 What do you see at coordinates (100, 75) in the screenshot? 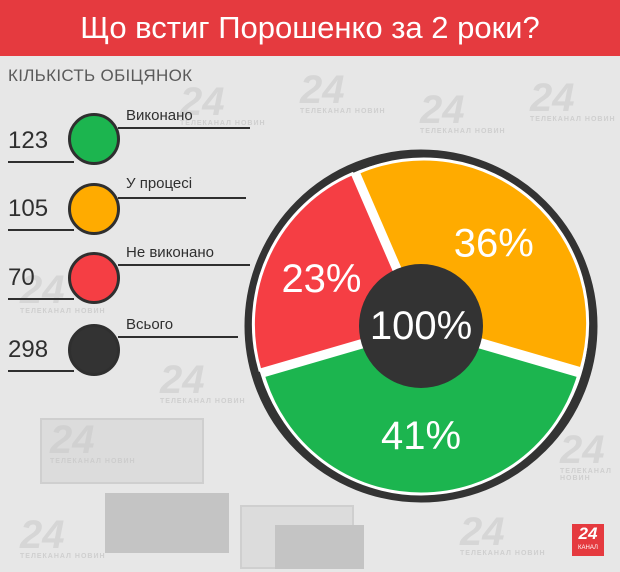
I see `chart-subtitle: КІЛЬКІСТЬ ОБІЦЯНОК` at bounding box center [100, 75].